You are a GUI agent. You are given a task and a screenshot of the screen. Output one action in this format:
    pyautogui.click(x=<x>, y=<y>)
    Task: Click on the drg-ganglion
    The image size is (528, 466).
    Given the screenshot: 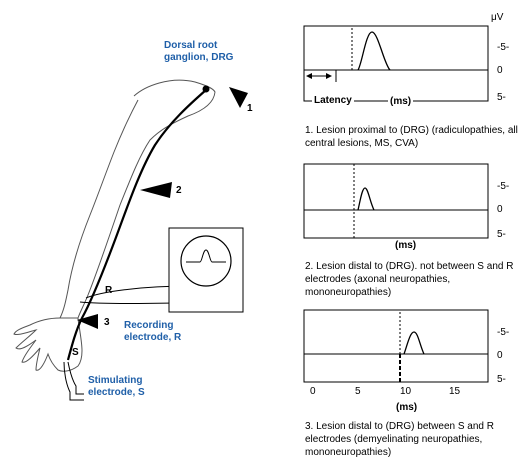 What is the action you would take?
    pyautogui.click(x=206, y=89)
    